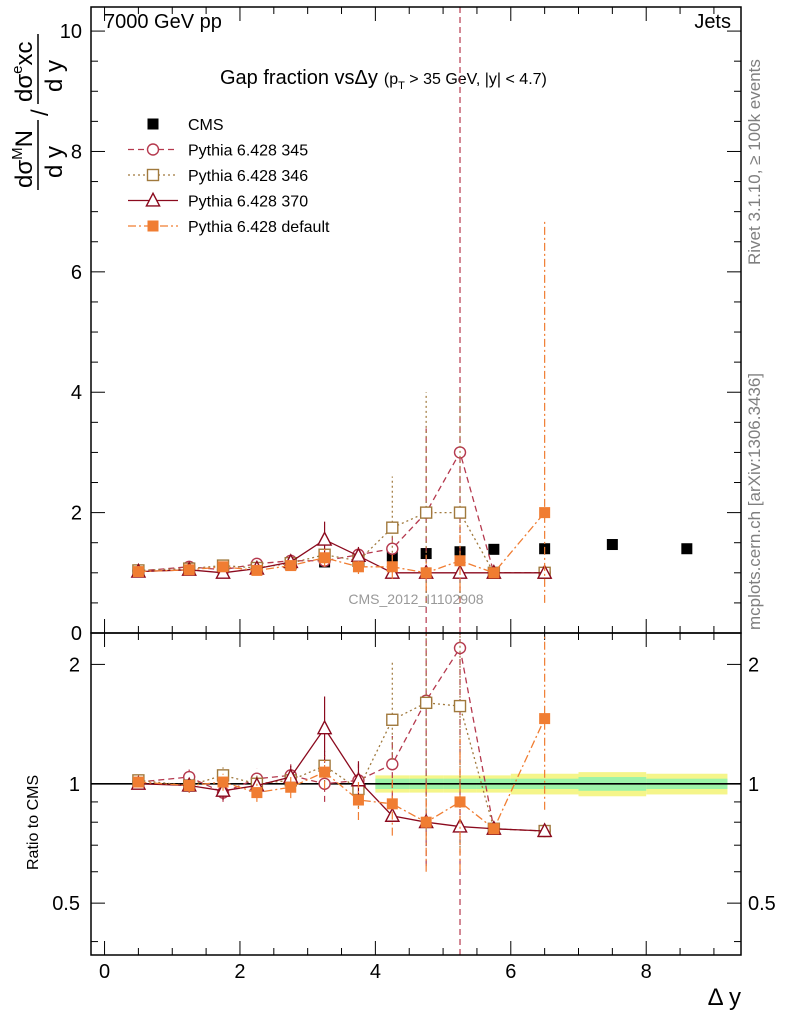 The image size is (786, 1024). What do you see at coordinates (724, 997) in the screenshot?
I see `x-axis-label: Δ y` at bounding box center [724, 997].